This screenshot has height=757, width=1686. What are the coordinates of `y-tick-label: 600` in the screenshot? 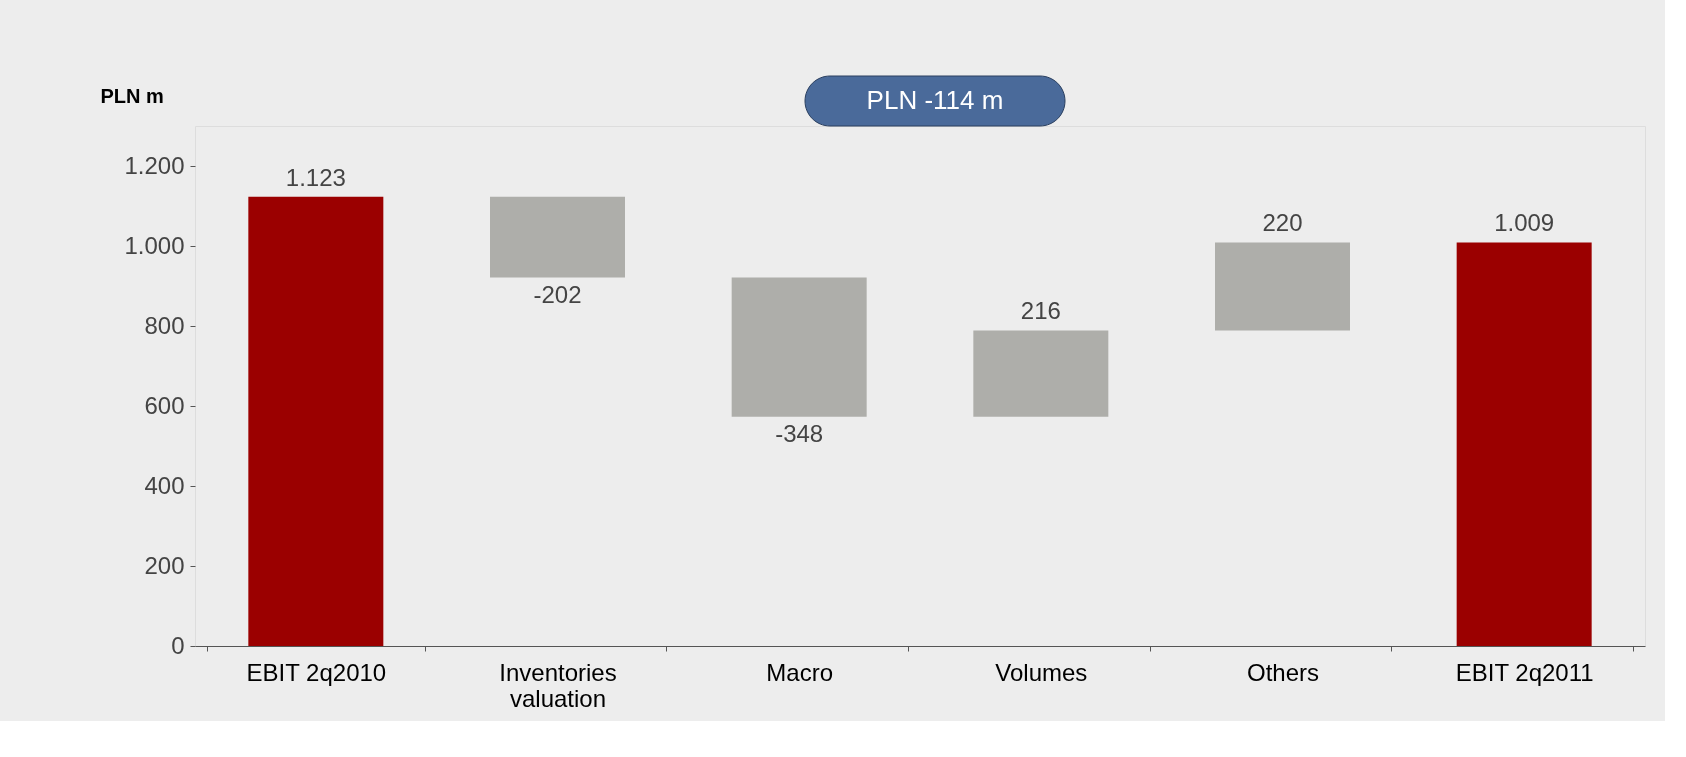 It's located at (164, 405).